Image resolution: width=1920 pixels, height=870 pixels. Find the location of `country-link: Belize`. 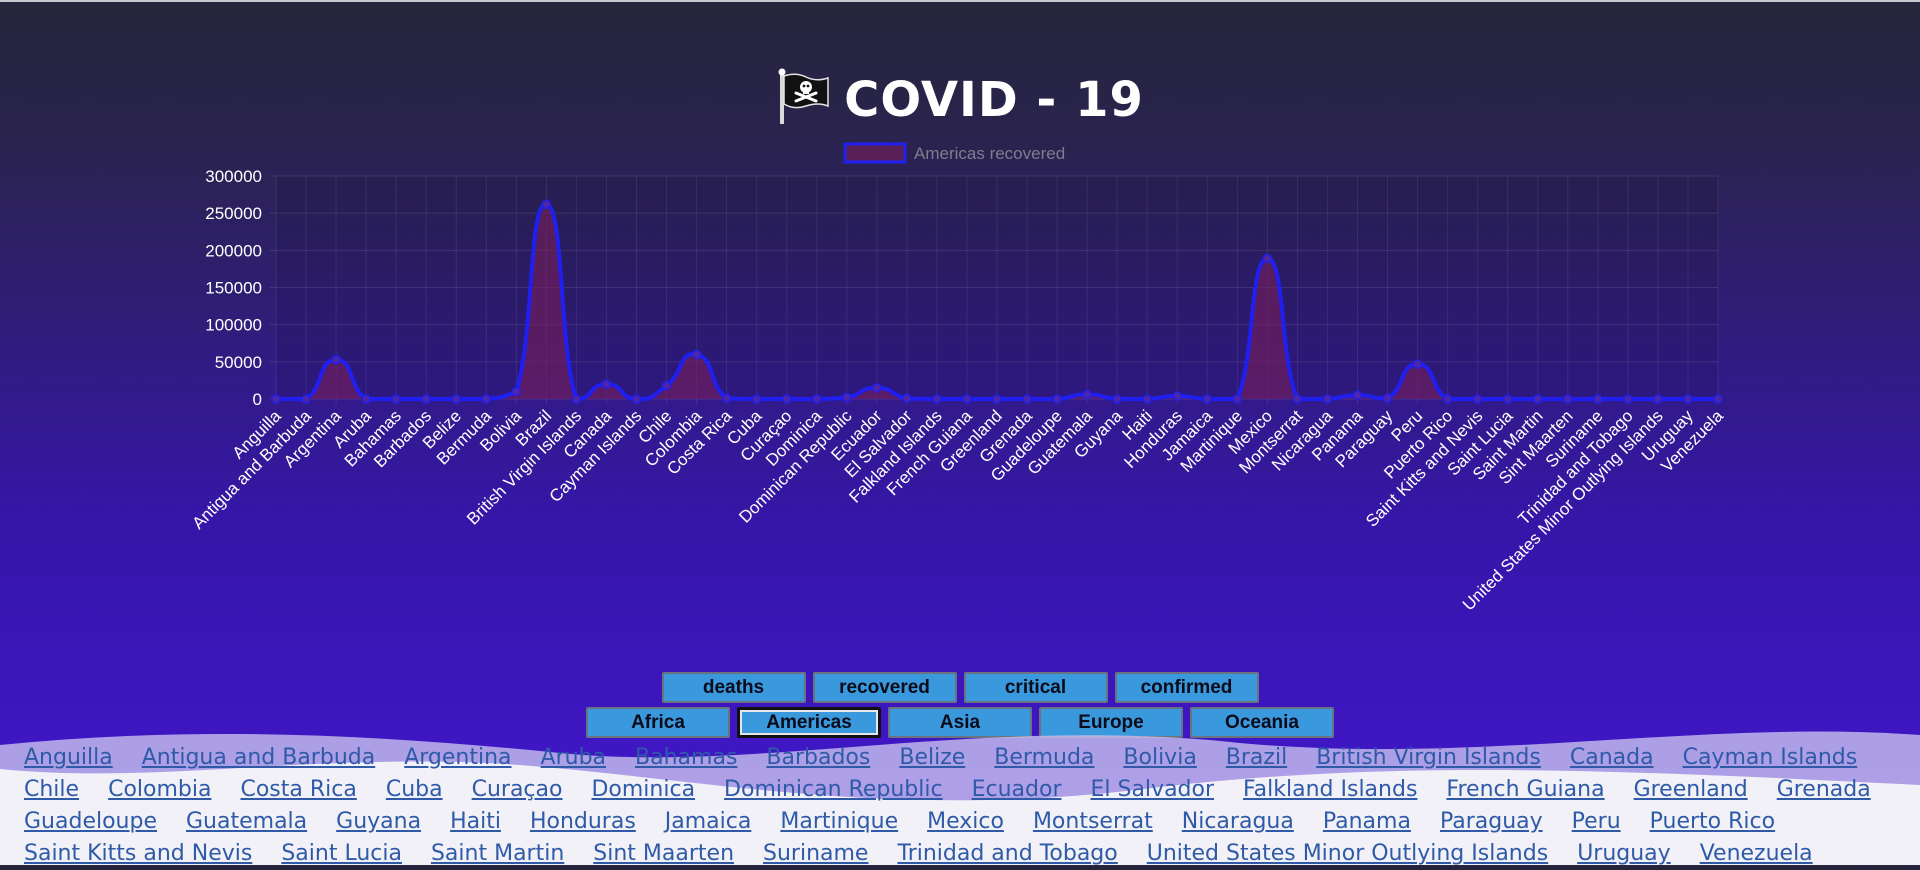

country-link: Belize is located at coordinates (932, 757).